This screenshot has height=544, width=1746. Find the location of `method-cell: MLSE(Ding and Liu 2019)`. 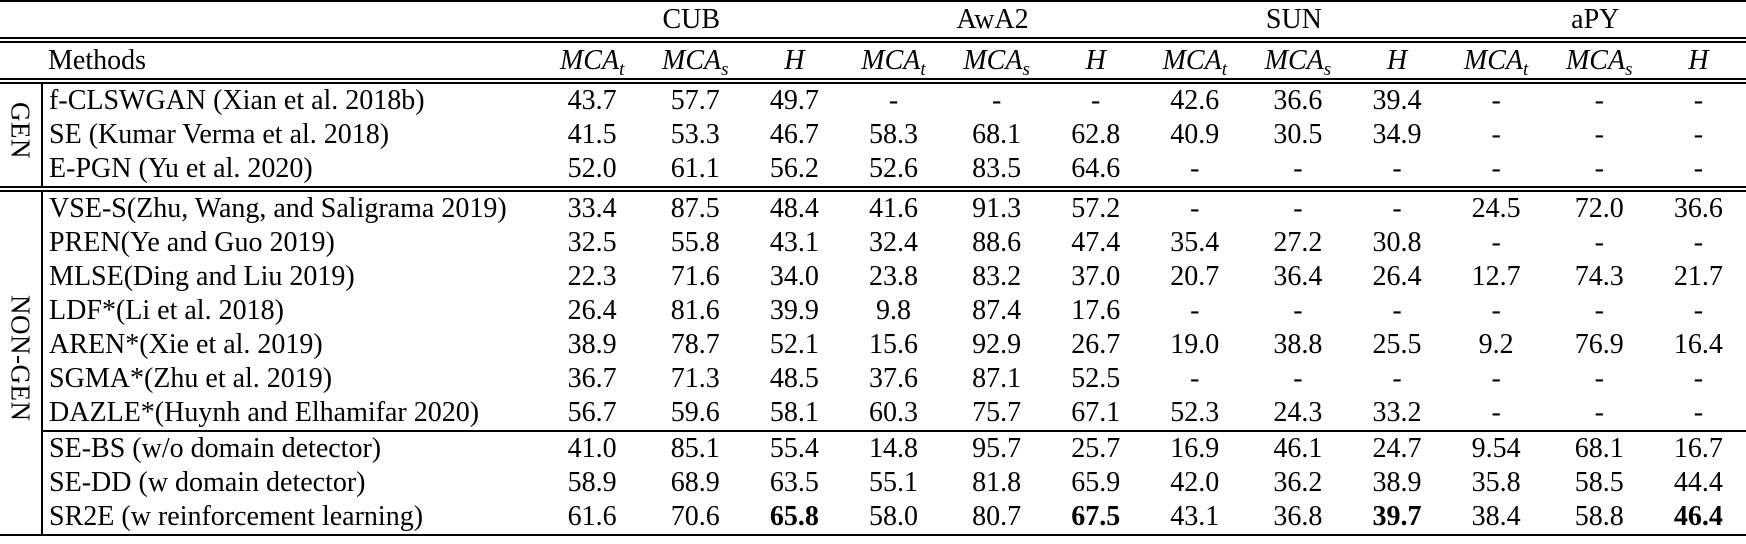

method-cell: MLSE(Ding and Liu 2019) is located at coordinates (202, 276).